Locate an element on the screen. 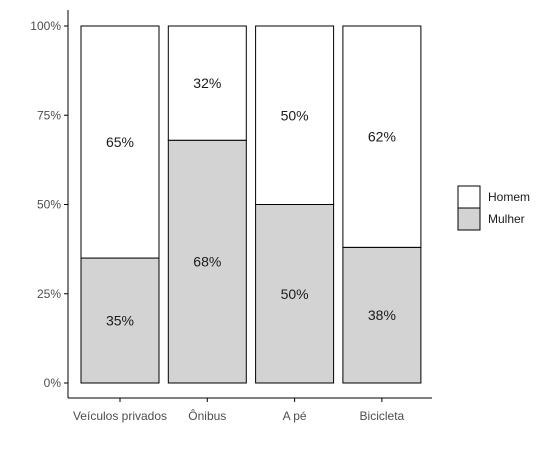 The height and width of the screenshot is (450, 550). y-tick-label: 50% is located at coordinates (49, 205).